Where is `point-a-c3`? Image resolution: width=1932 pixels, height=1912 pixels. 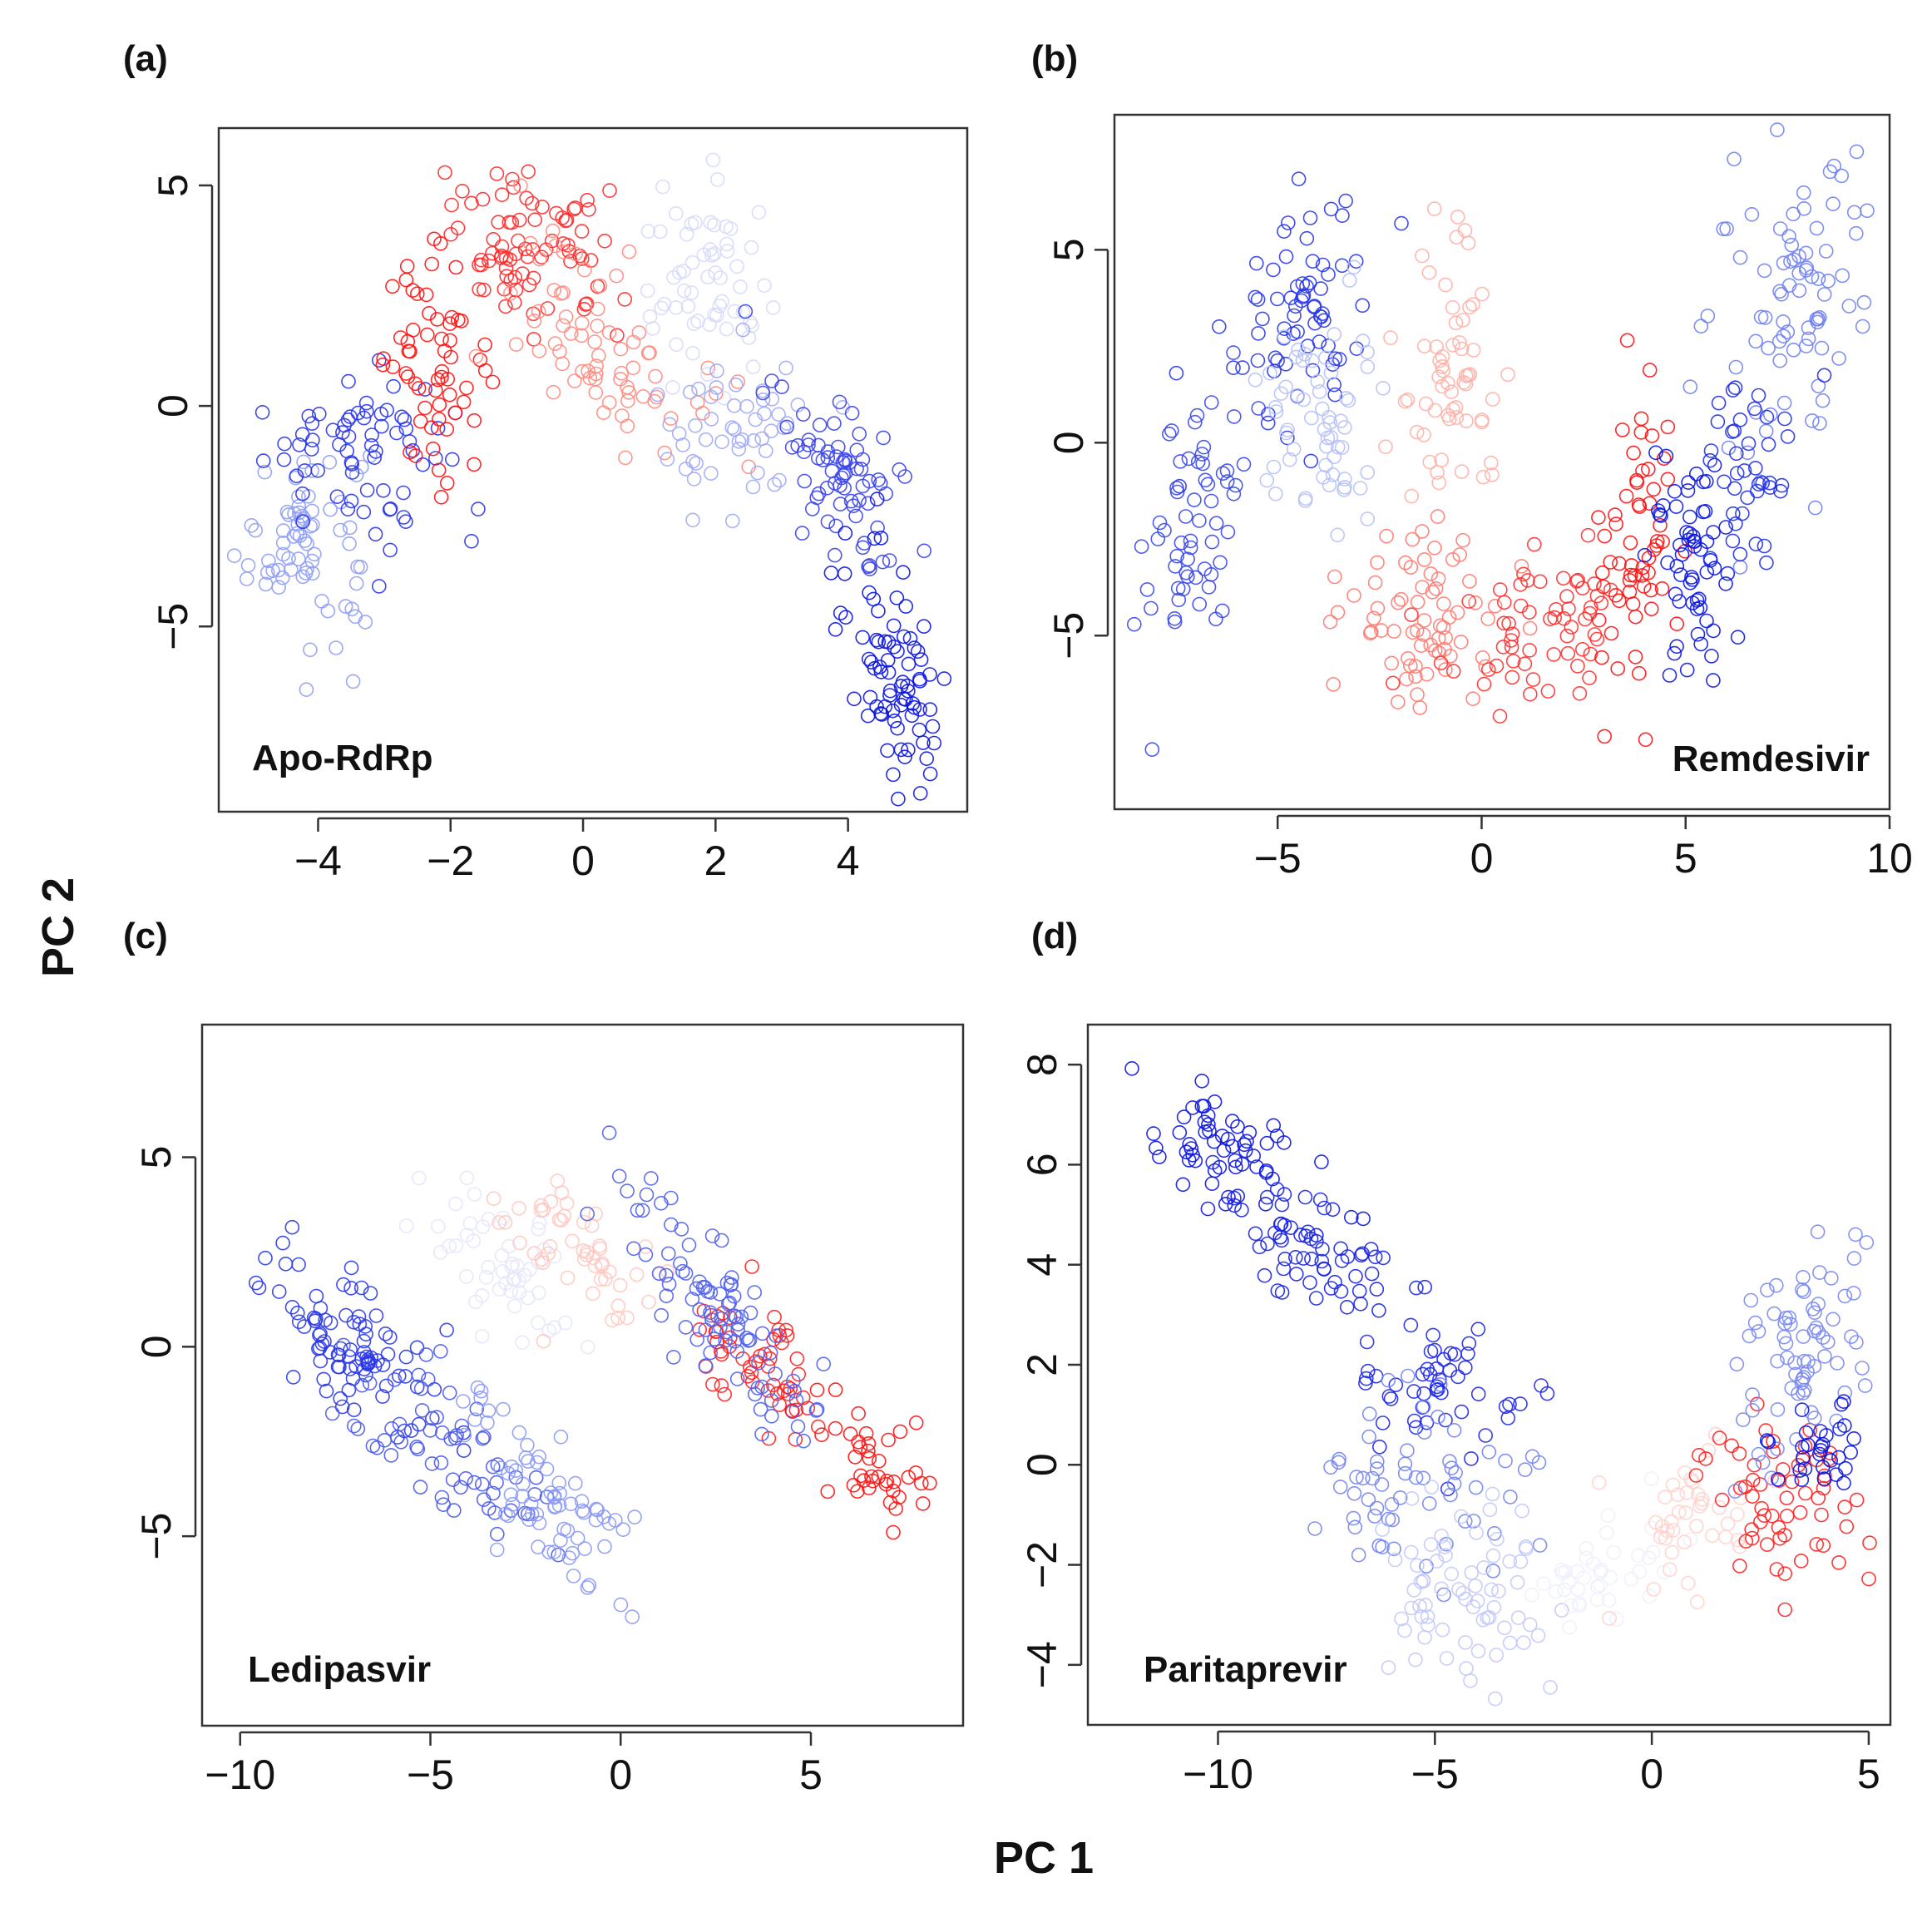 point-a-c3 is located at coordinates (625, 299).